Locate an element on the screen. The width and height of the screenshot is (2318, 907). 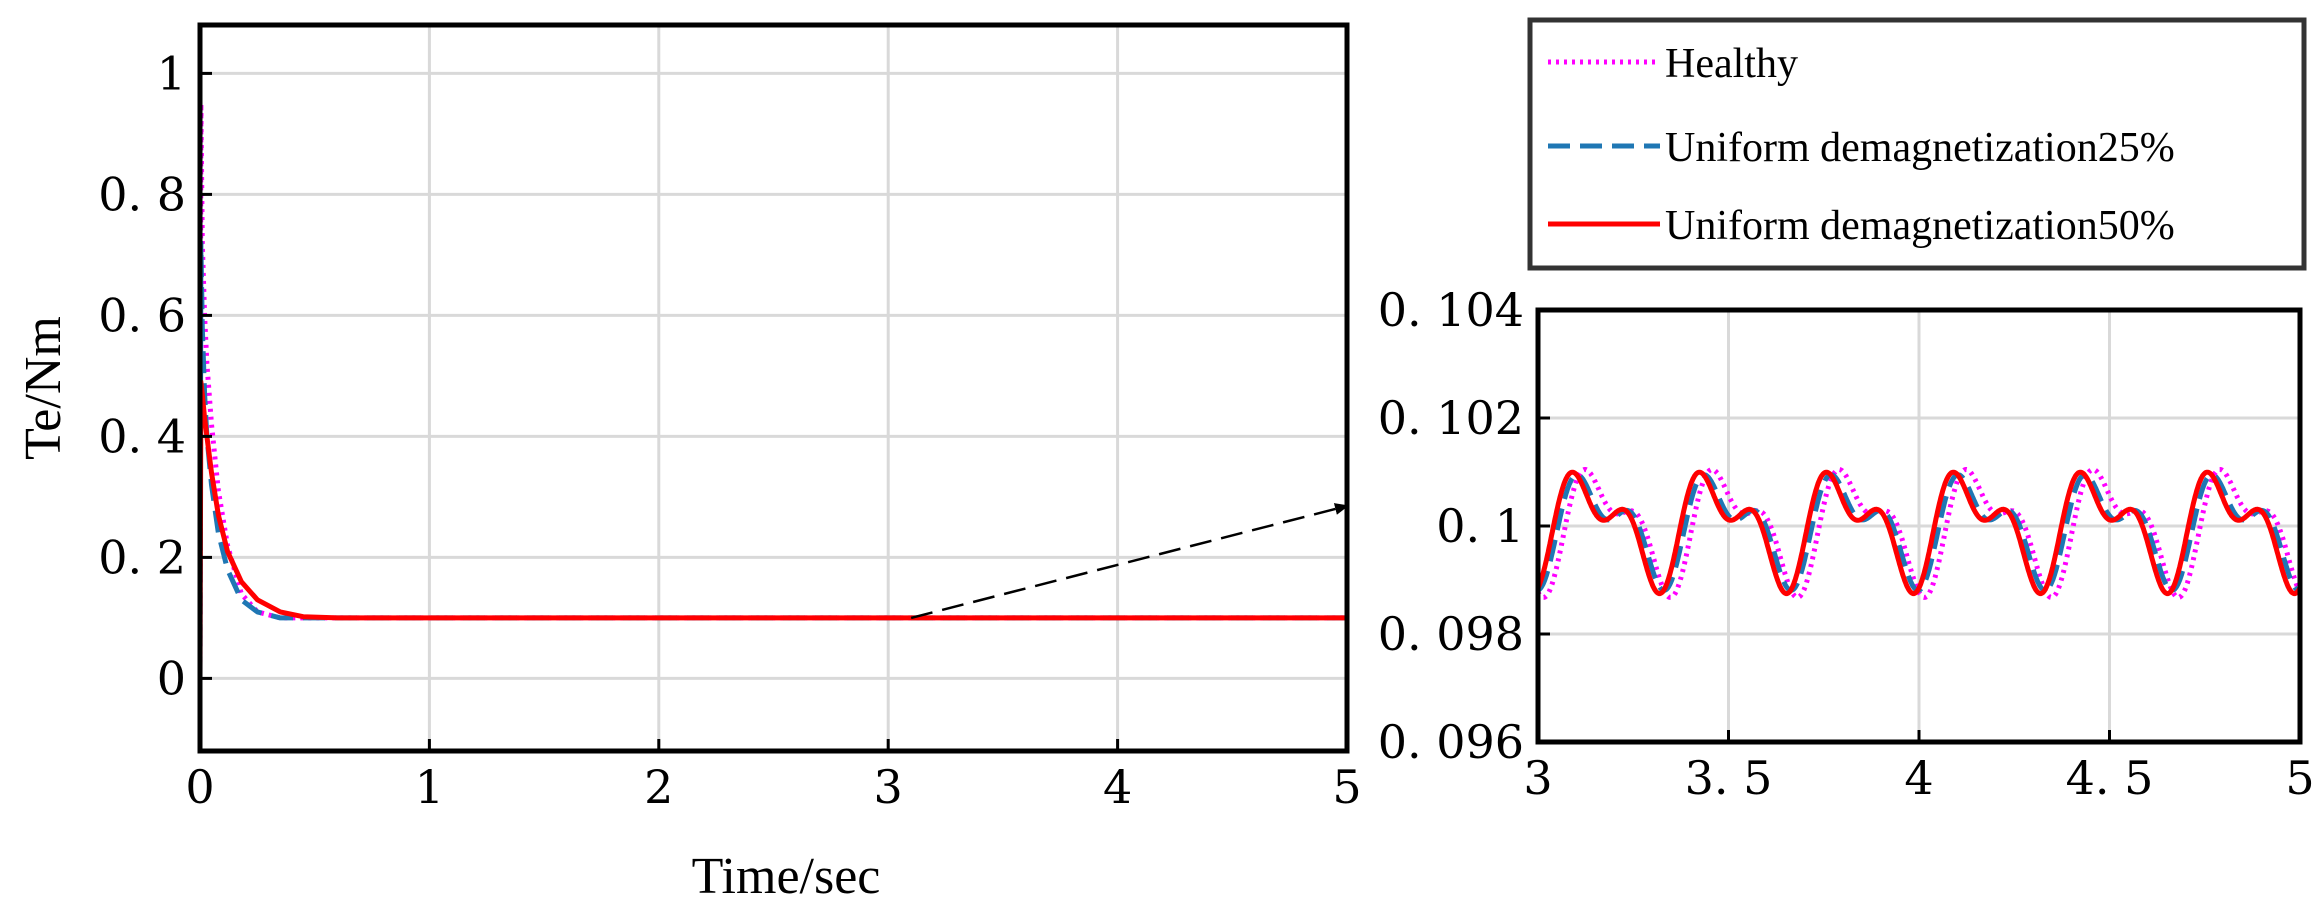
inset-y-tick-label-2: 0. 1 is located at coordinates (1480, 526).